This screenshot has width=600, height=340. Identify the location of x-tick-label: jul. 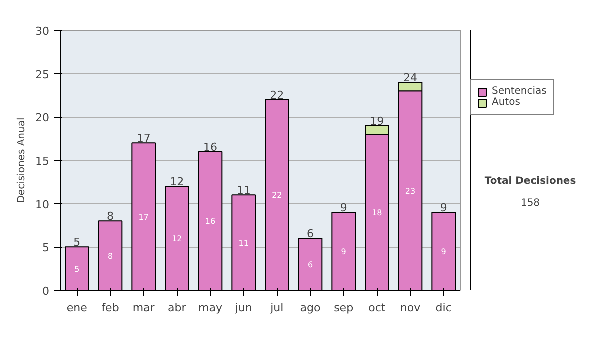
(277, 308).